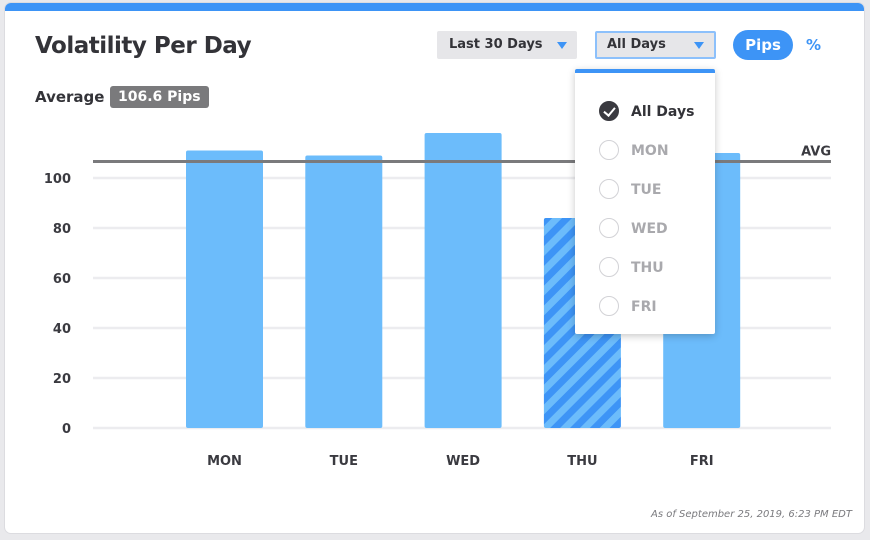 The width and height of the screenshot is (870, 540). I want to click on y-tick-label: 0, so click(66, 429).